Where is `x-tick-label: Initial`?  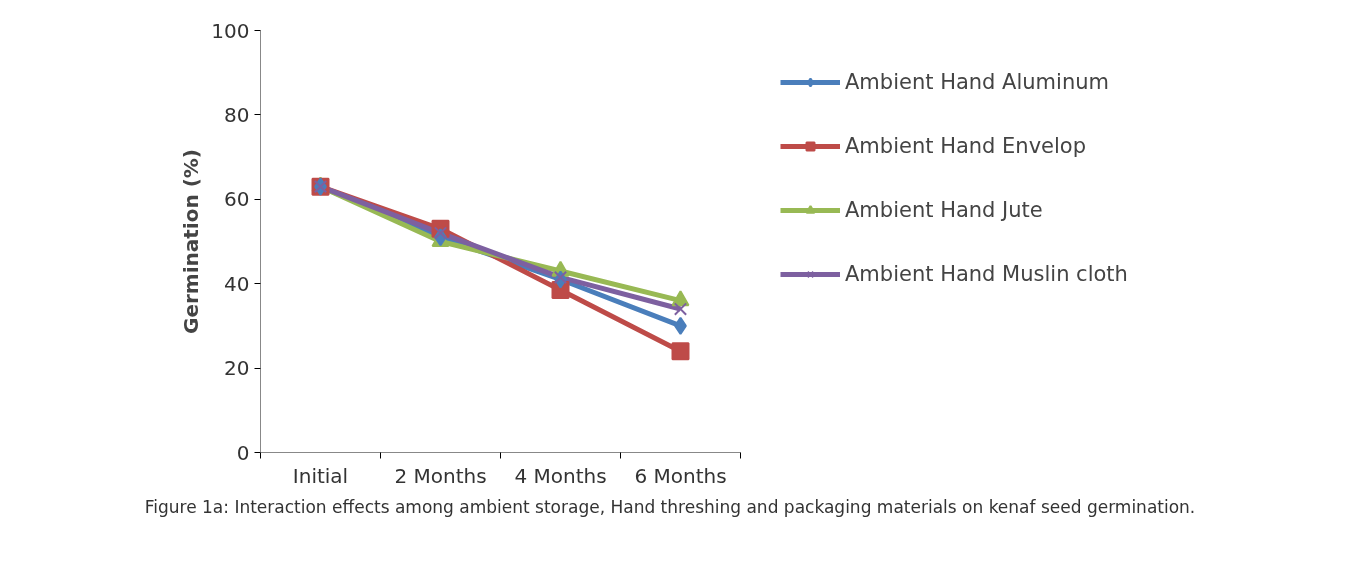
x-tick-label: Initial is located at coordinates (320, 475).